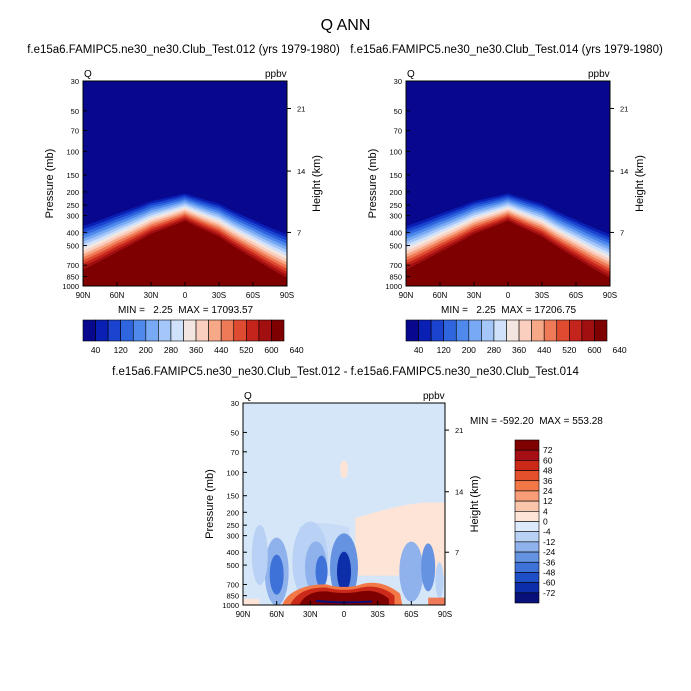 The image size is (691, 691). I want to click on y-tick-label: 400, so click(395, 232).